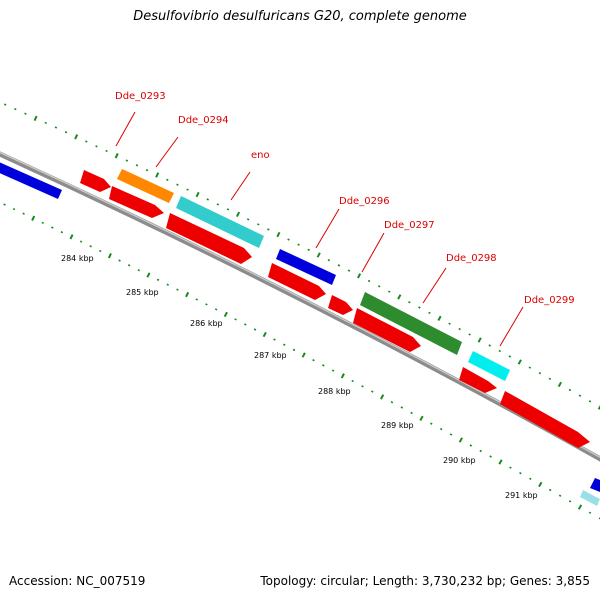 This screenshot has width=600, height=600. I want to click on gene-arrow-blue-dde0296, so click(306, 267).